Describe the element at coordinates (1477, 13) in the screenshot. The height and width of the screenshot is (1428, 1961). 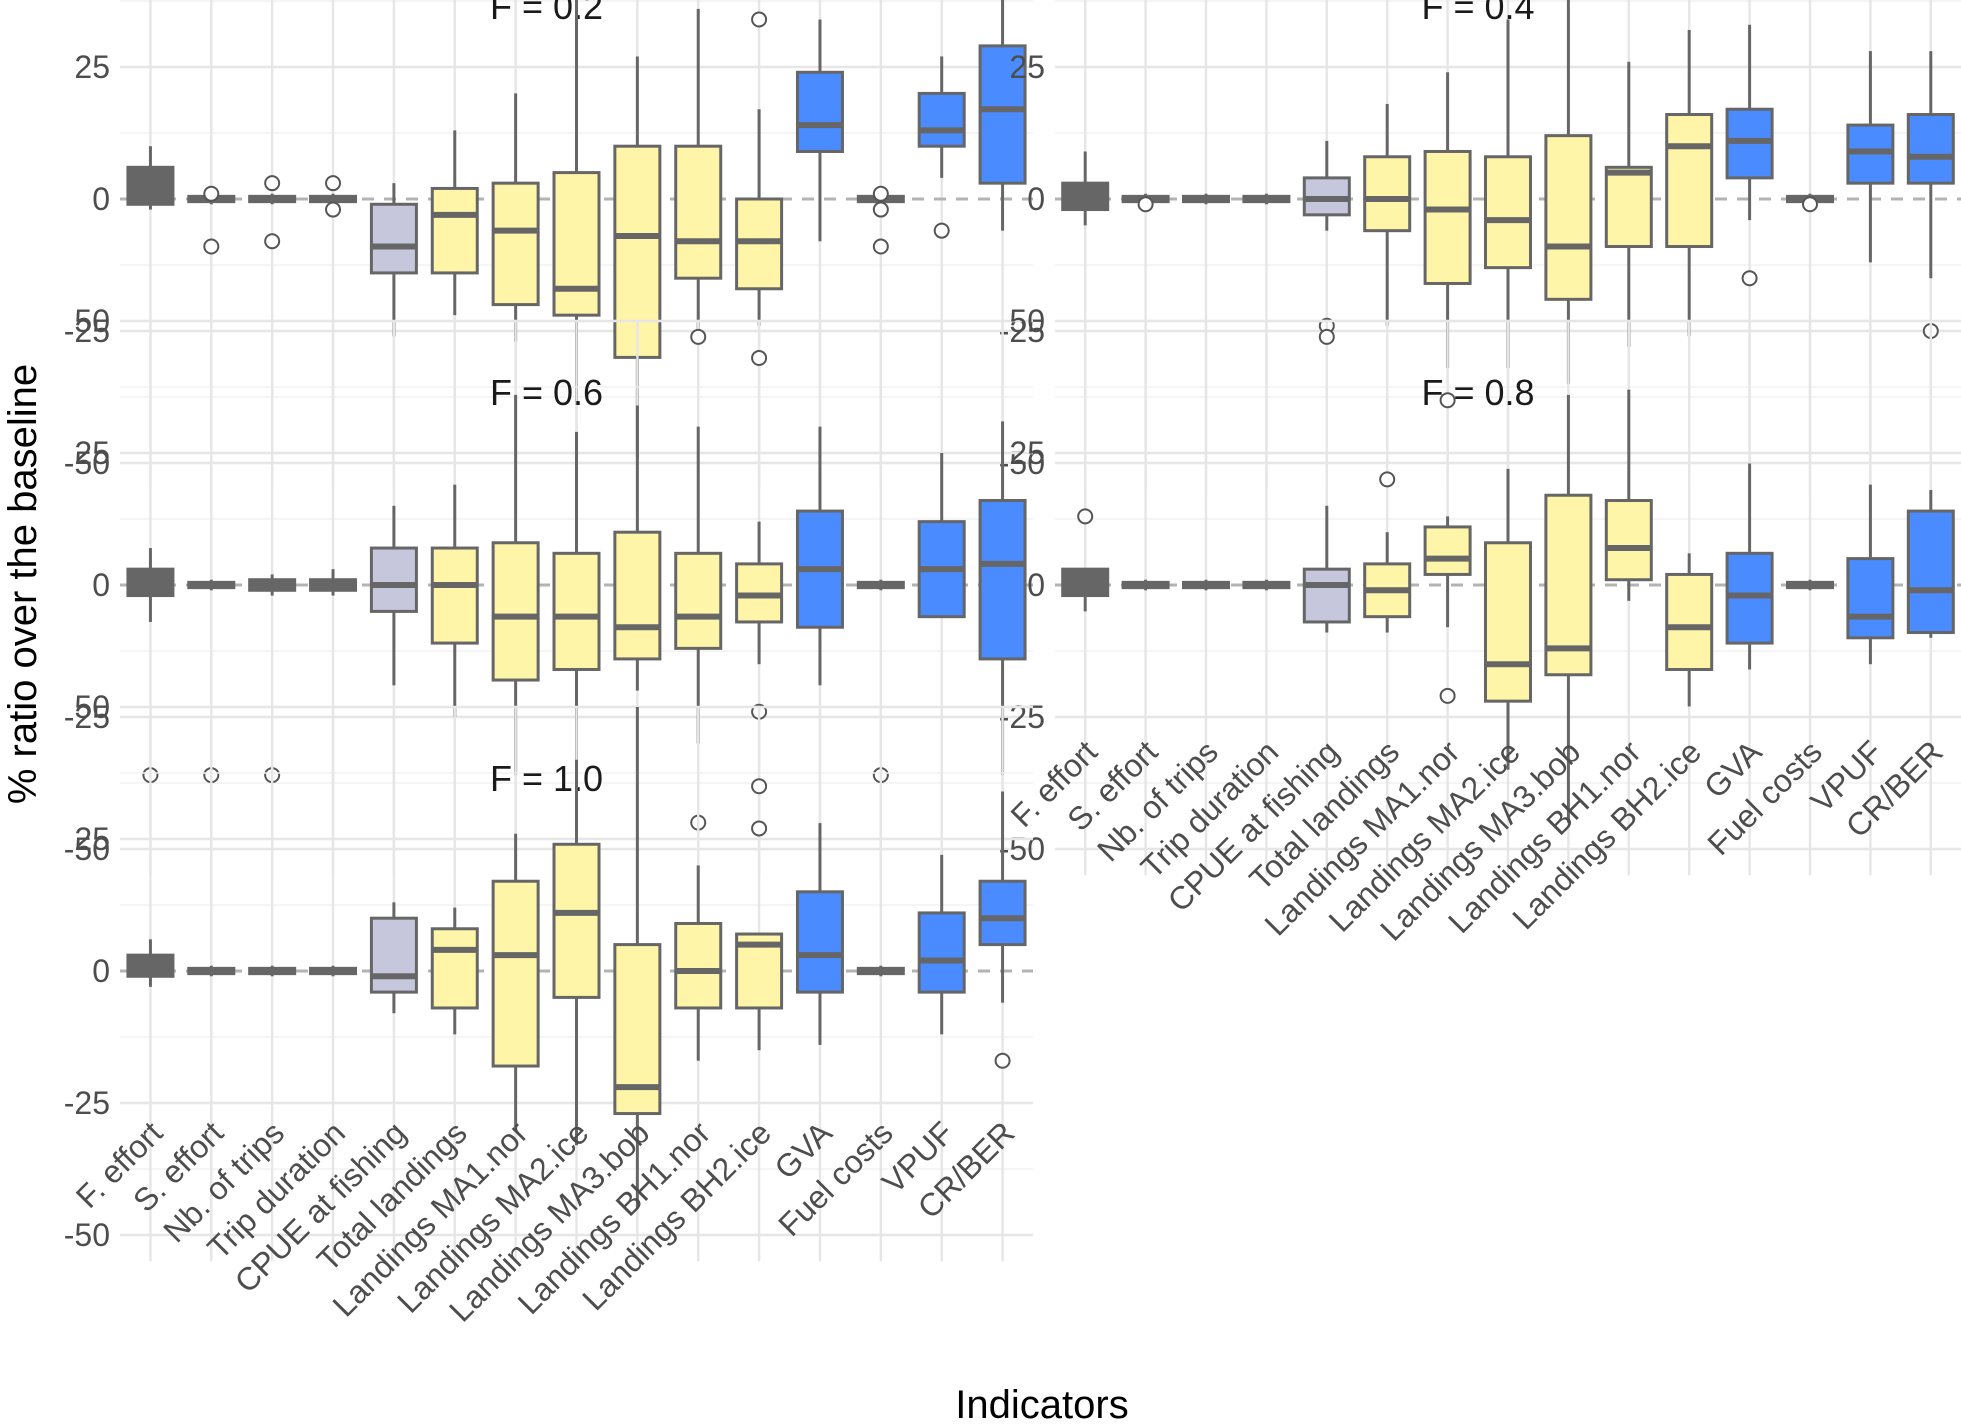
I see `panel-title: F = 0.4` at that location.